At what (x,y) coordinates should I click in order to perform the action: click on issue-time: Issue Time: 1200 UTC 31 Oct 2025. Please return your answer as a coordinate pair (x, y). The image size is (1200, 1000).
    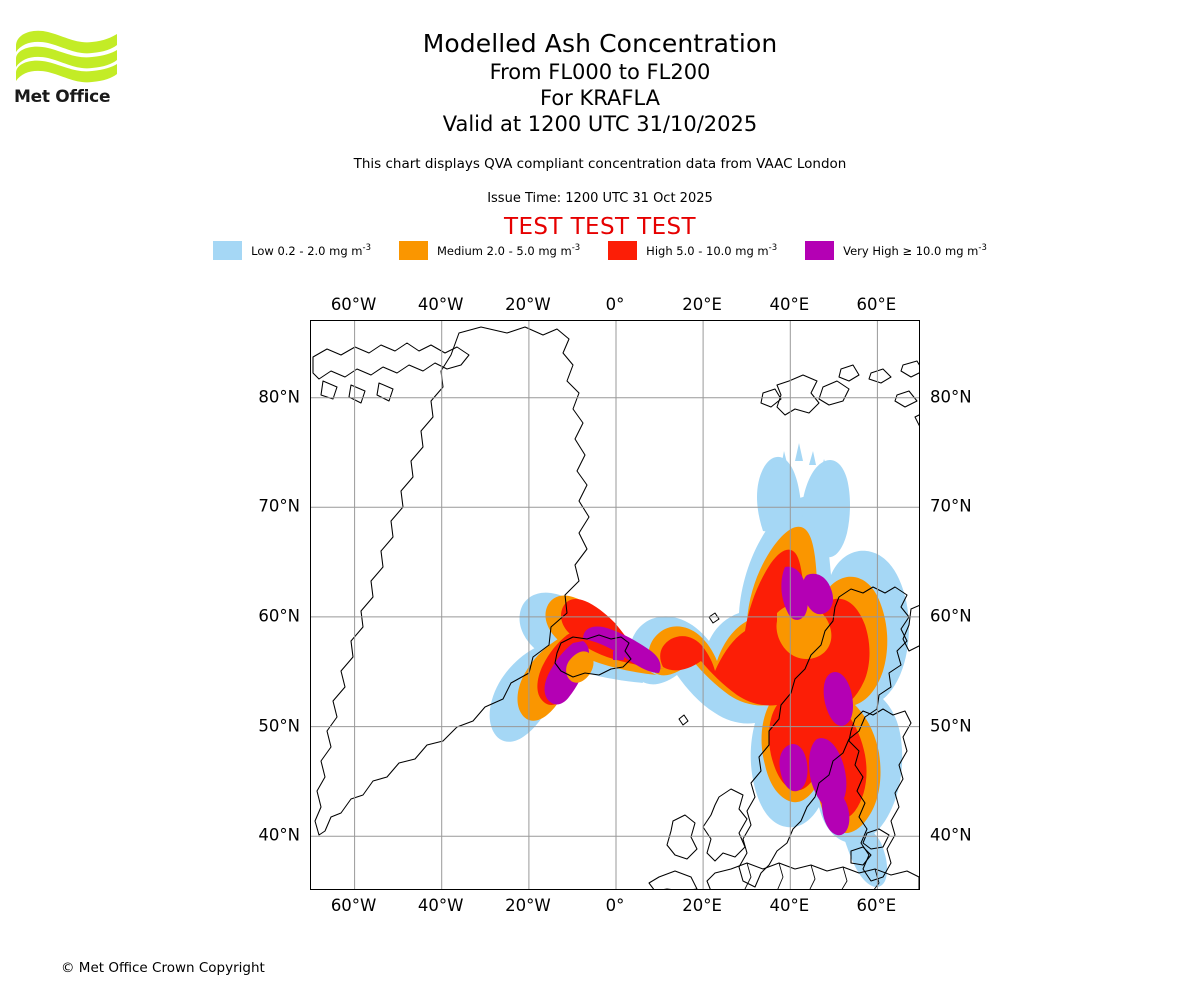
    Looking at the image, I should click on (600, 198).